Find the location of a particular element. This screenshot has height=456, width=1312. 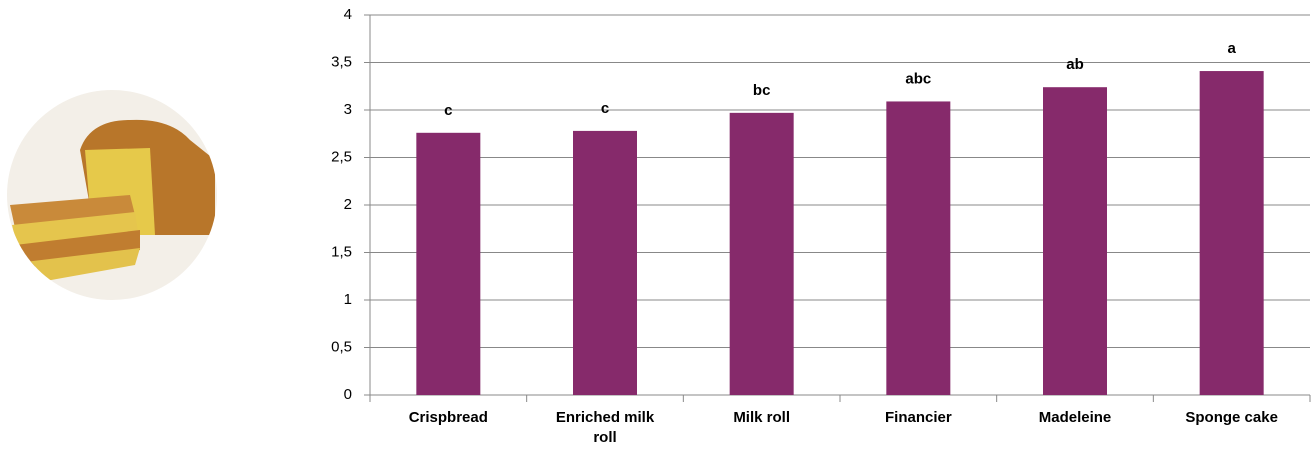

y-tick-label: 1 is located at coordinates (348, 299).